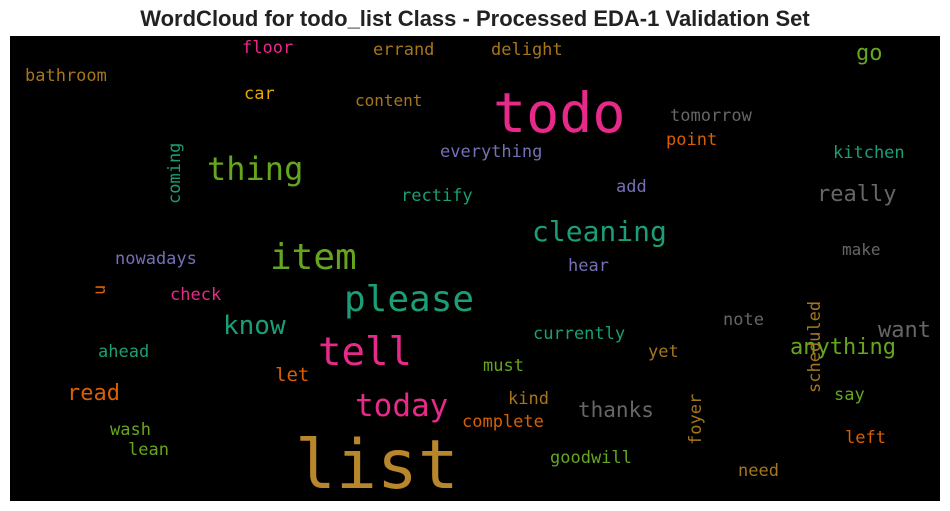 This screenshot has height=511, width=950. I want to click on word-left: left, so click(865, 438).